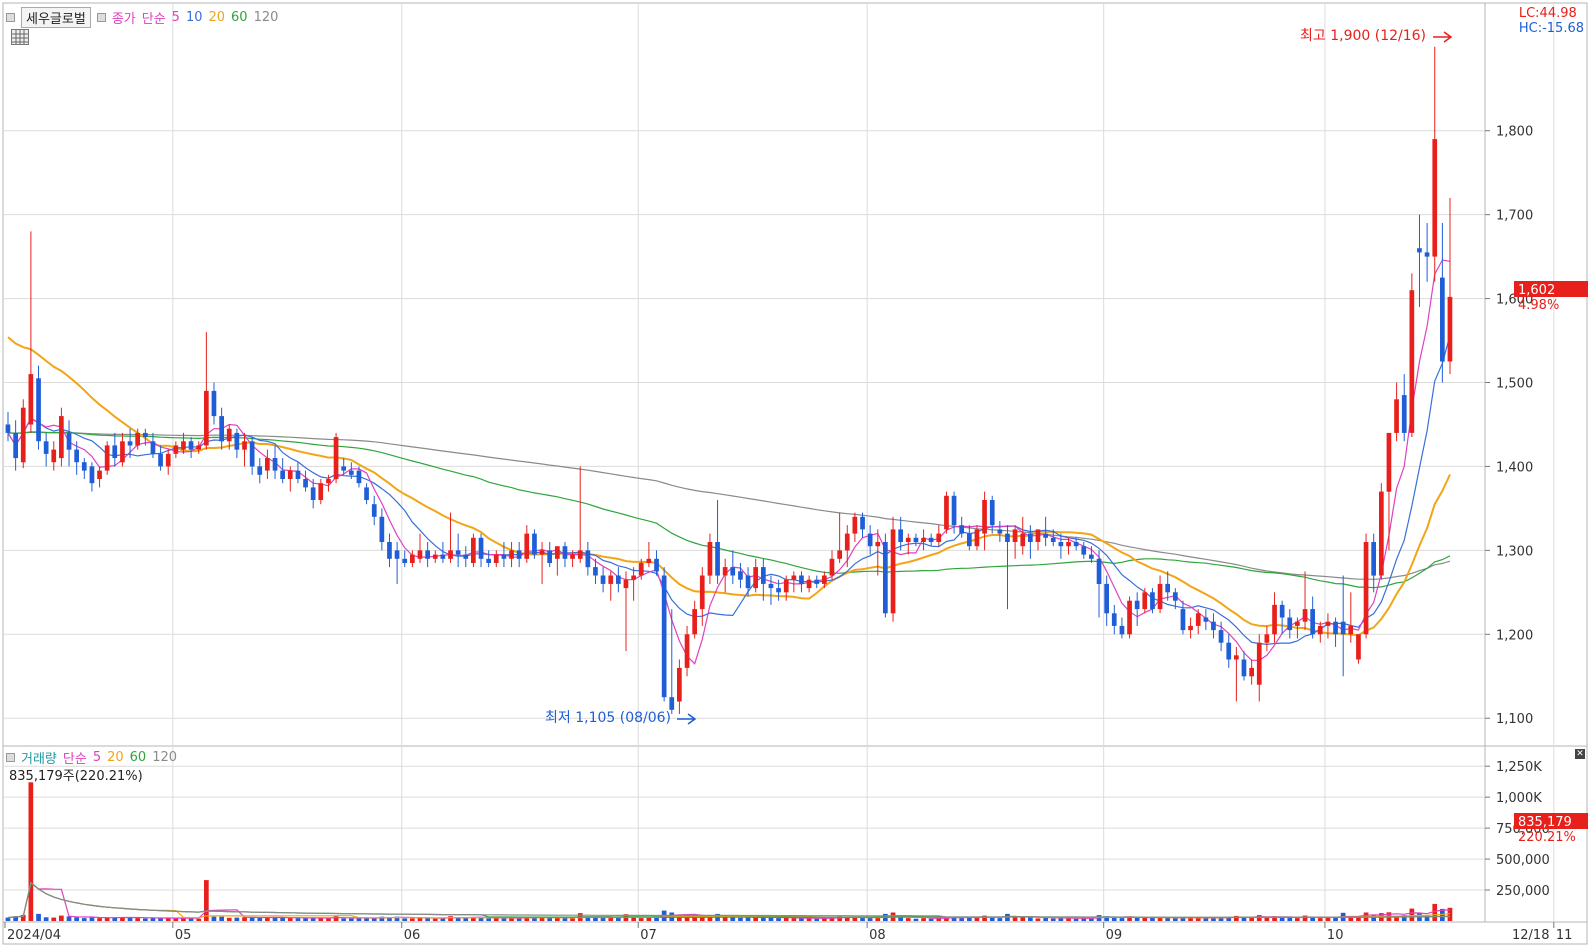 The image size is (1590, 947). I want to click on price-axis-frame, so click(1536, 374).